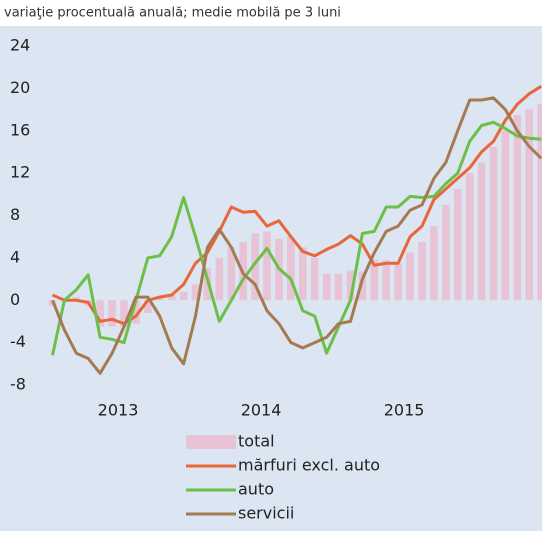 This screenshot has width=542, height=535. What do you see at coordinates (15, 214) in the screenshot?
I see `y-tick-label: 8` at bounding box center [15, 214].